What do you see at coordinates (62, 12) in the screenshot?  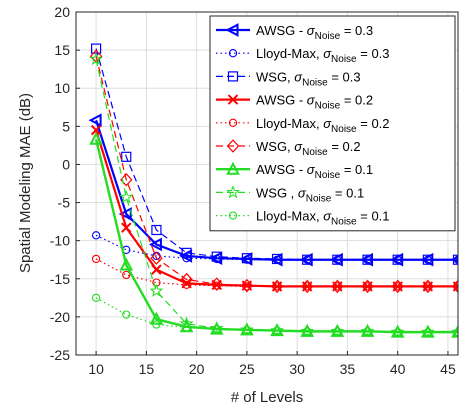 I see `y-tick-label: 20` at bounding box center [62, 12].